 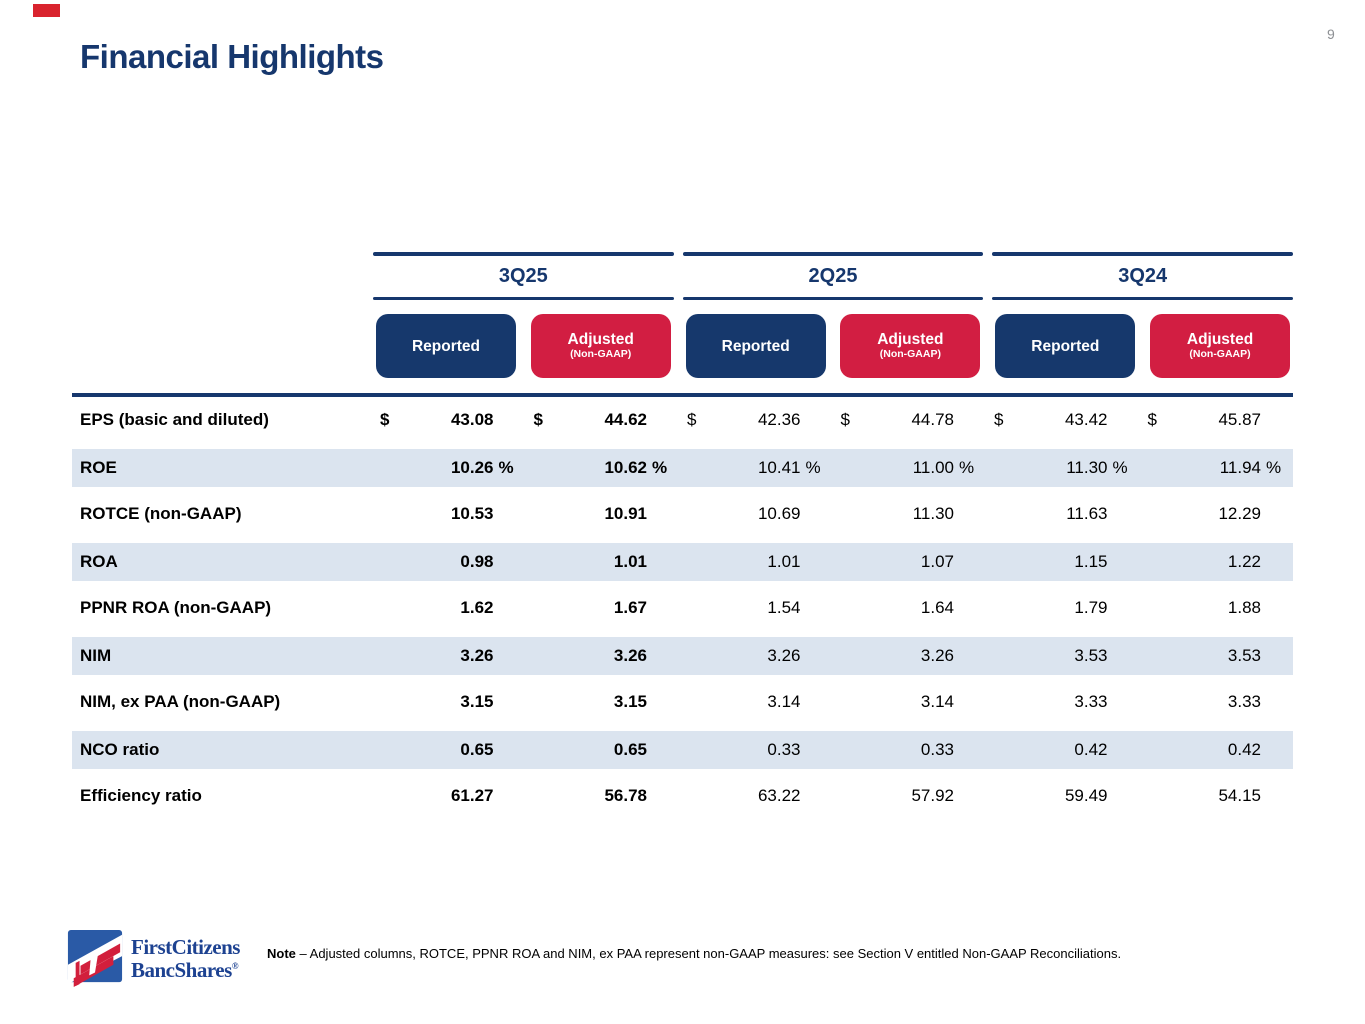 I want to click on company-logo: FirstCitizens BancShares®, so click(x=153, y=958).